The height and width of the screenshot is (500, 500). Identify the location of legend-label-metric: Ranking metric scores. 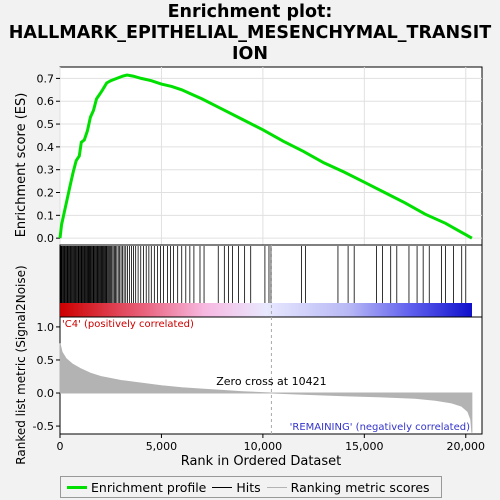
(360, 487).